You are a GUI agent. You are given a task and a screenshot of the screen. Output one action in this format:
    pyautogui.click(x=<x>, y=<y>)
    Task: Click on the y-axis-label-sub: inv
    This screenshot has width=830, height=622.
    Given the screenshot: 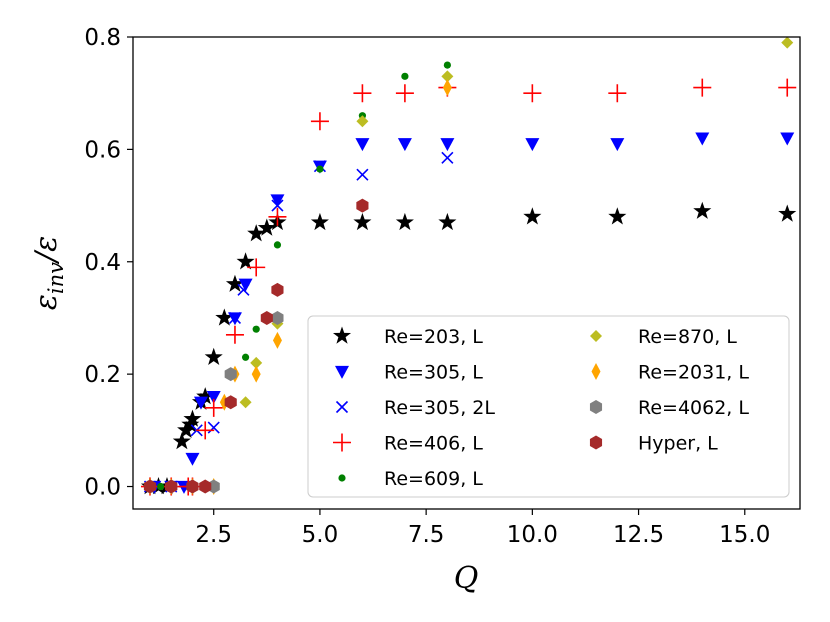 What is the action you would take?
    pyautogui.click(x=56, y=278)
    